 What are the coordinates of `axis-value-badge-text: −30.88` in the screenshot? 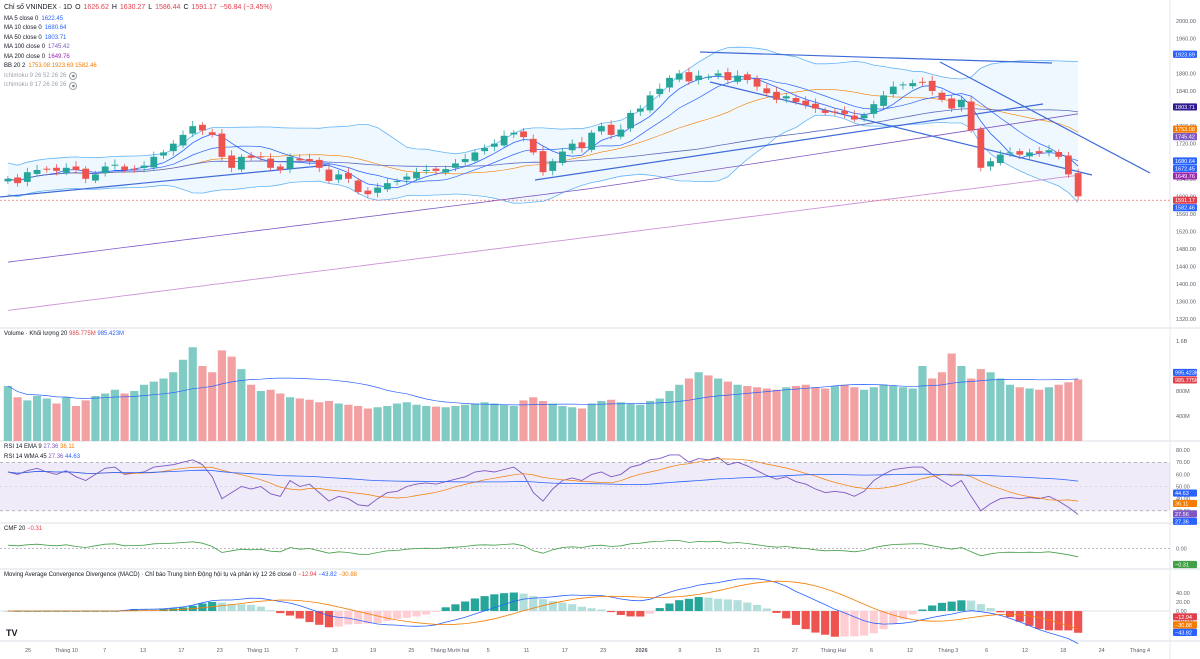 It's located at (1183, 626).